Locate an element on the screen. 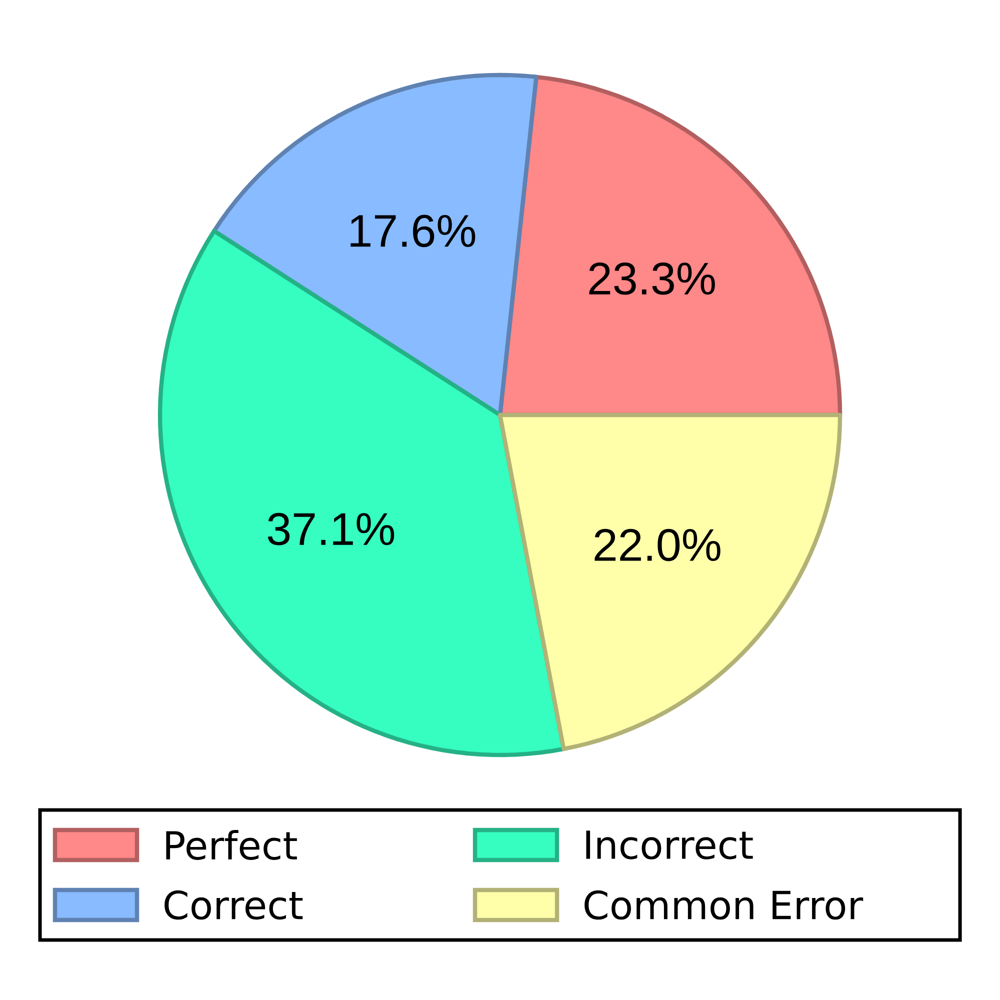 The height and width of the screenshot is (1000, 1000). data-label: 22.0% is located at coordinates (657, 545).